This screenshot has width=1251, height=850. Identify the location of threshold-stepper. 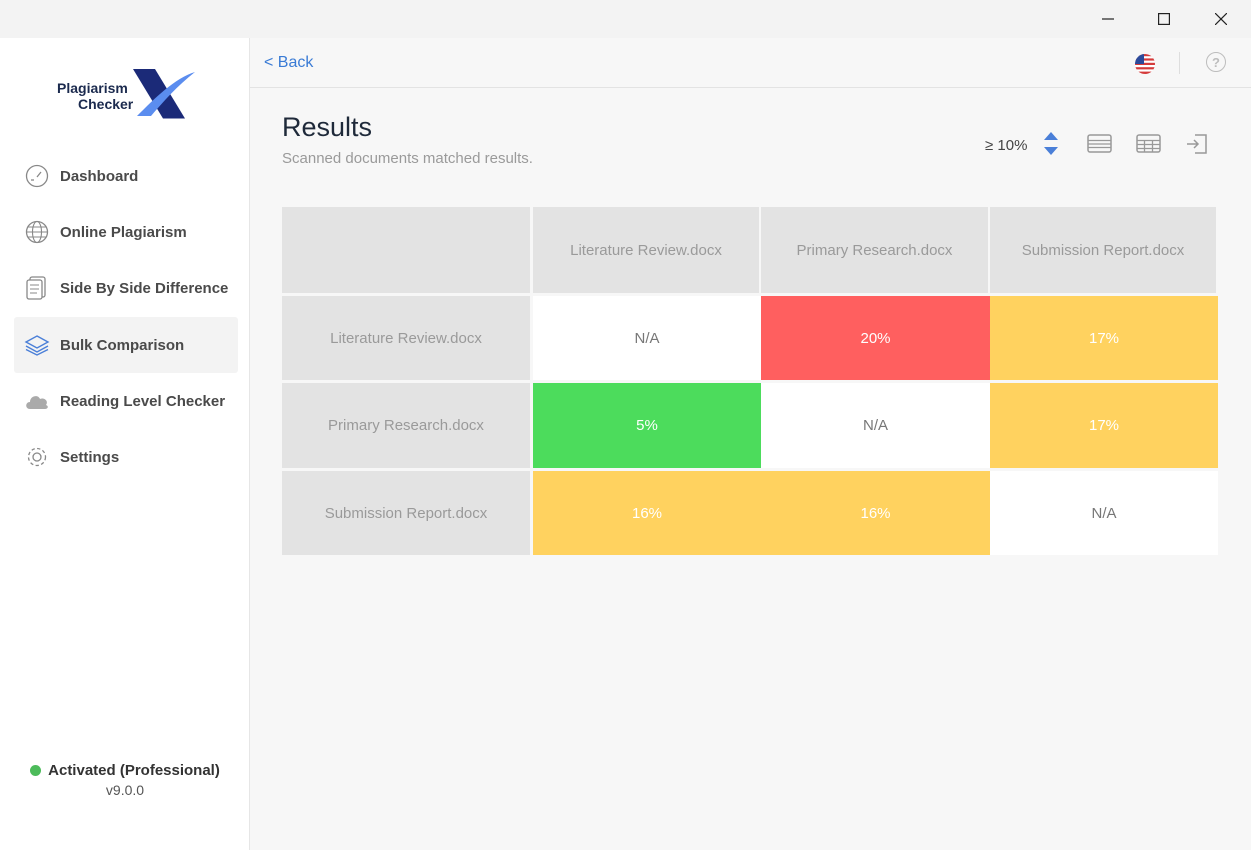
(1051, 144).